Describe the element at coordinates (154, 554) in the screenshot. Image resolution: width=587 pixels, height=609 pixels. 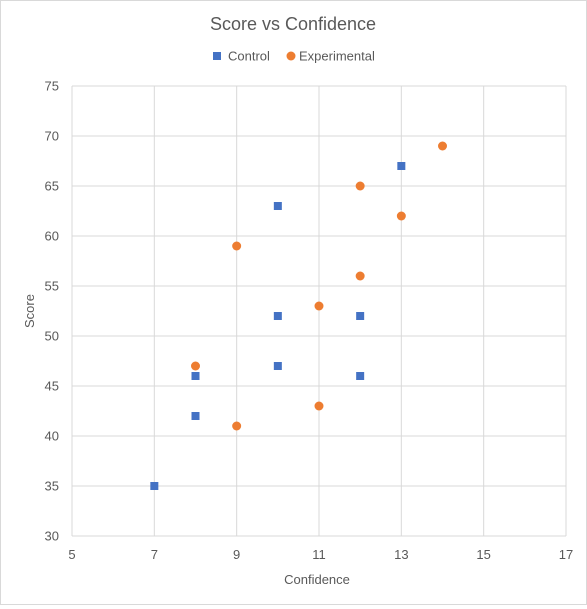
I see `x-tick-label: 7` at that location.